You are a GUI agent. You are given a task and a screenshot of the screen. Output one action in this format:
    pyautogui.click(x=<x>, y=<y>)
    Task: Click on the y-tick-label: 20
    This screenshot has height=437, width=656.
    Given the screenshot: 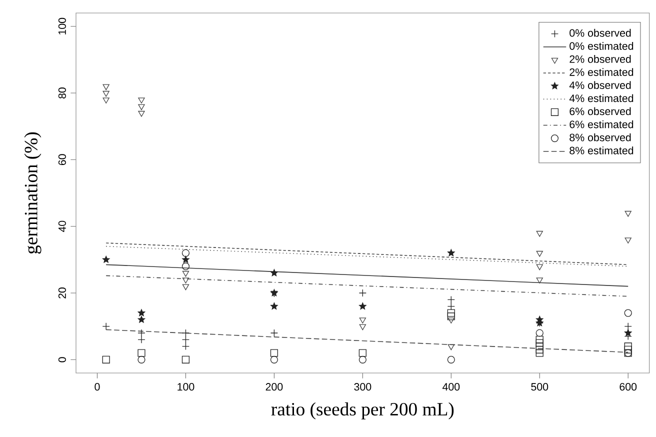 What is the action you would take?
    pyautogui.click(x=62, y=292)
    